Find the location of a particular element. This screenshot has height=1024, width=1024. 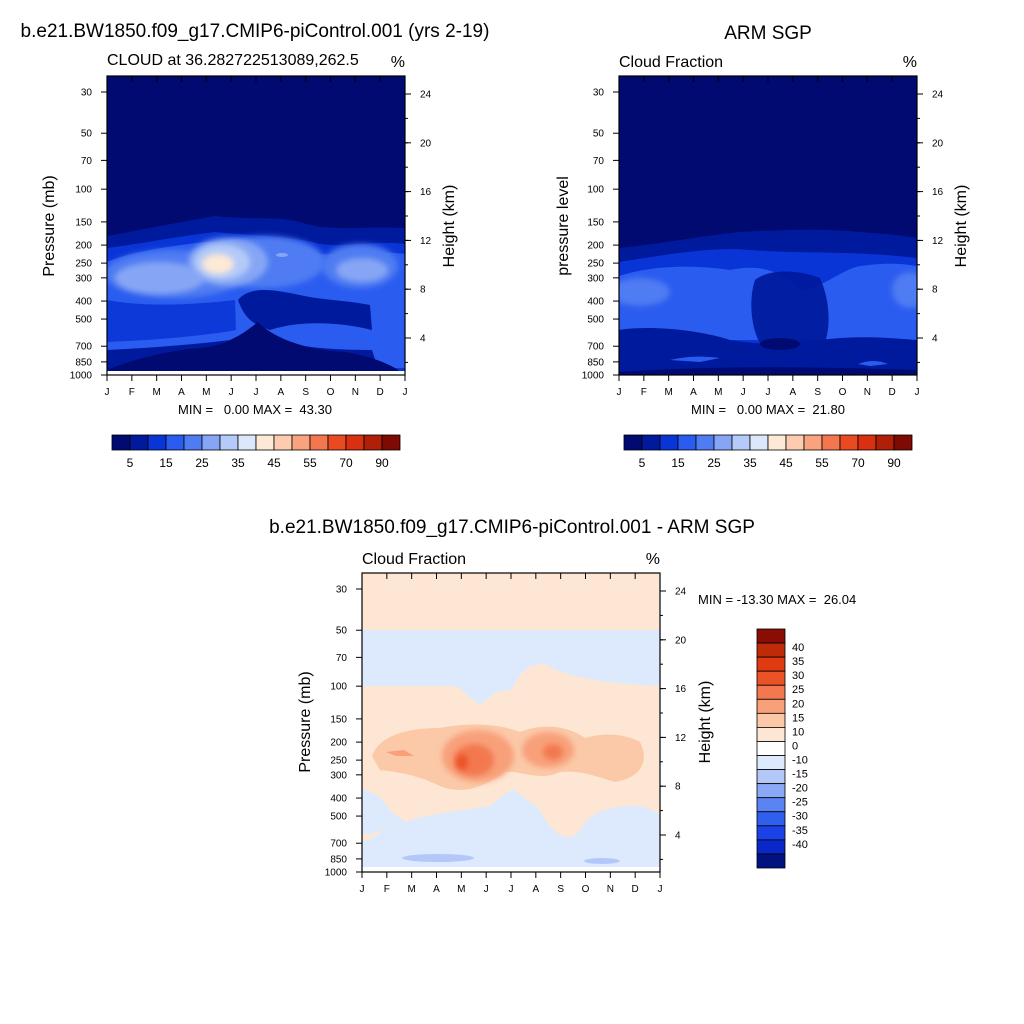

obs-suptitle: ARM SGP is located at coordinates (768, 33).